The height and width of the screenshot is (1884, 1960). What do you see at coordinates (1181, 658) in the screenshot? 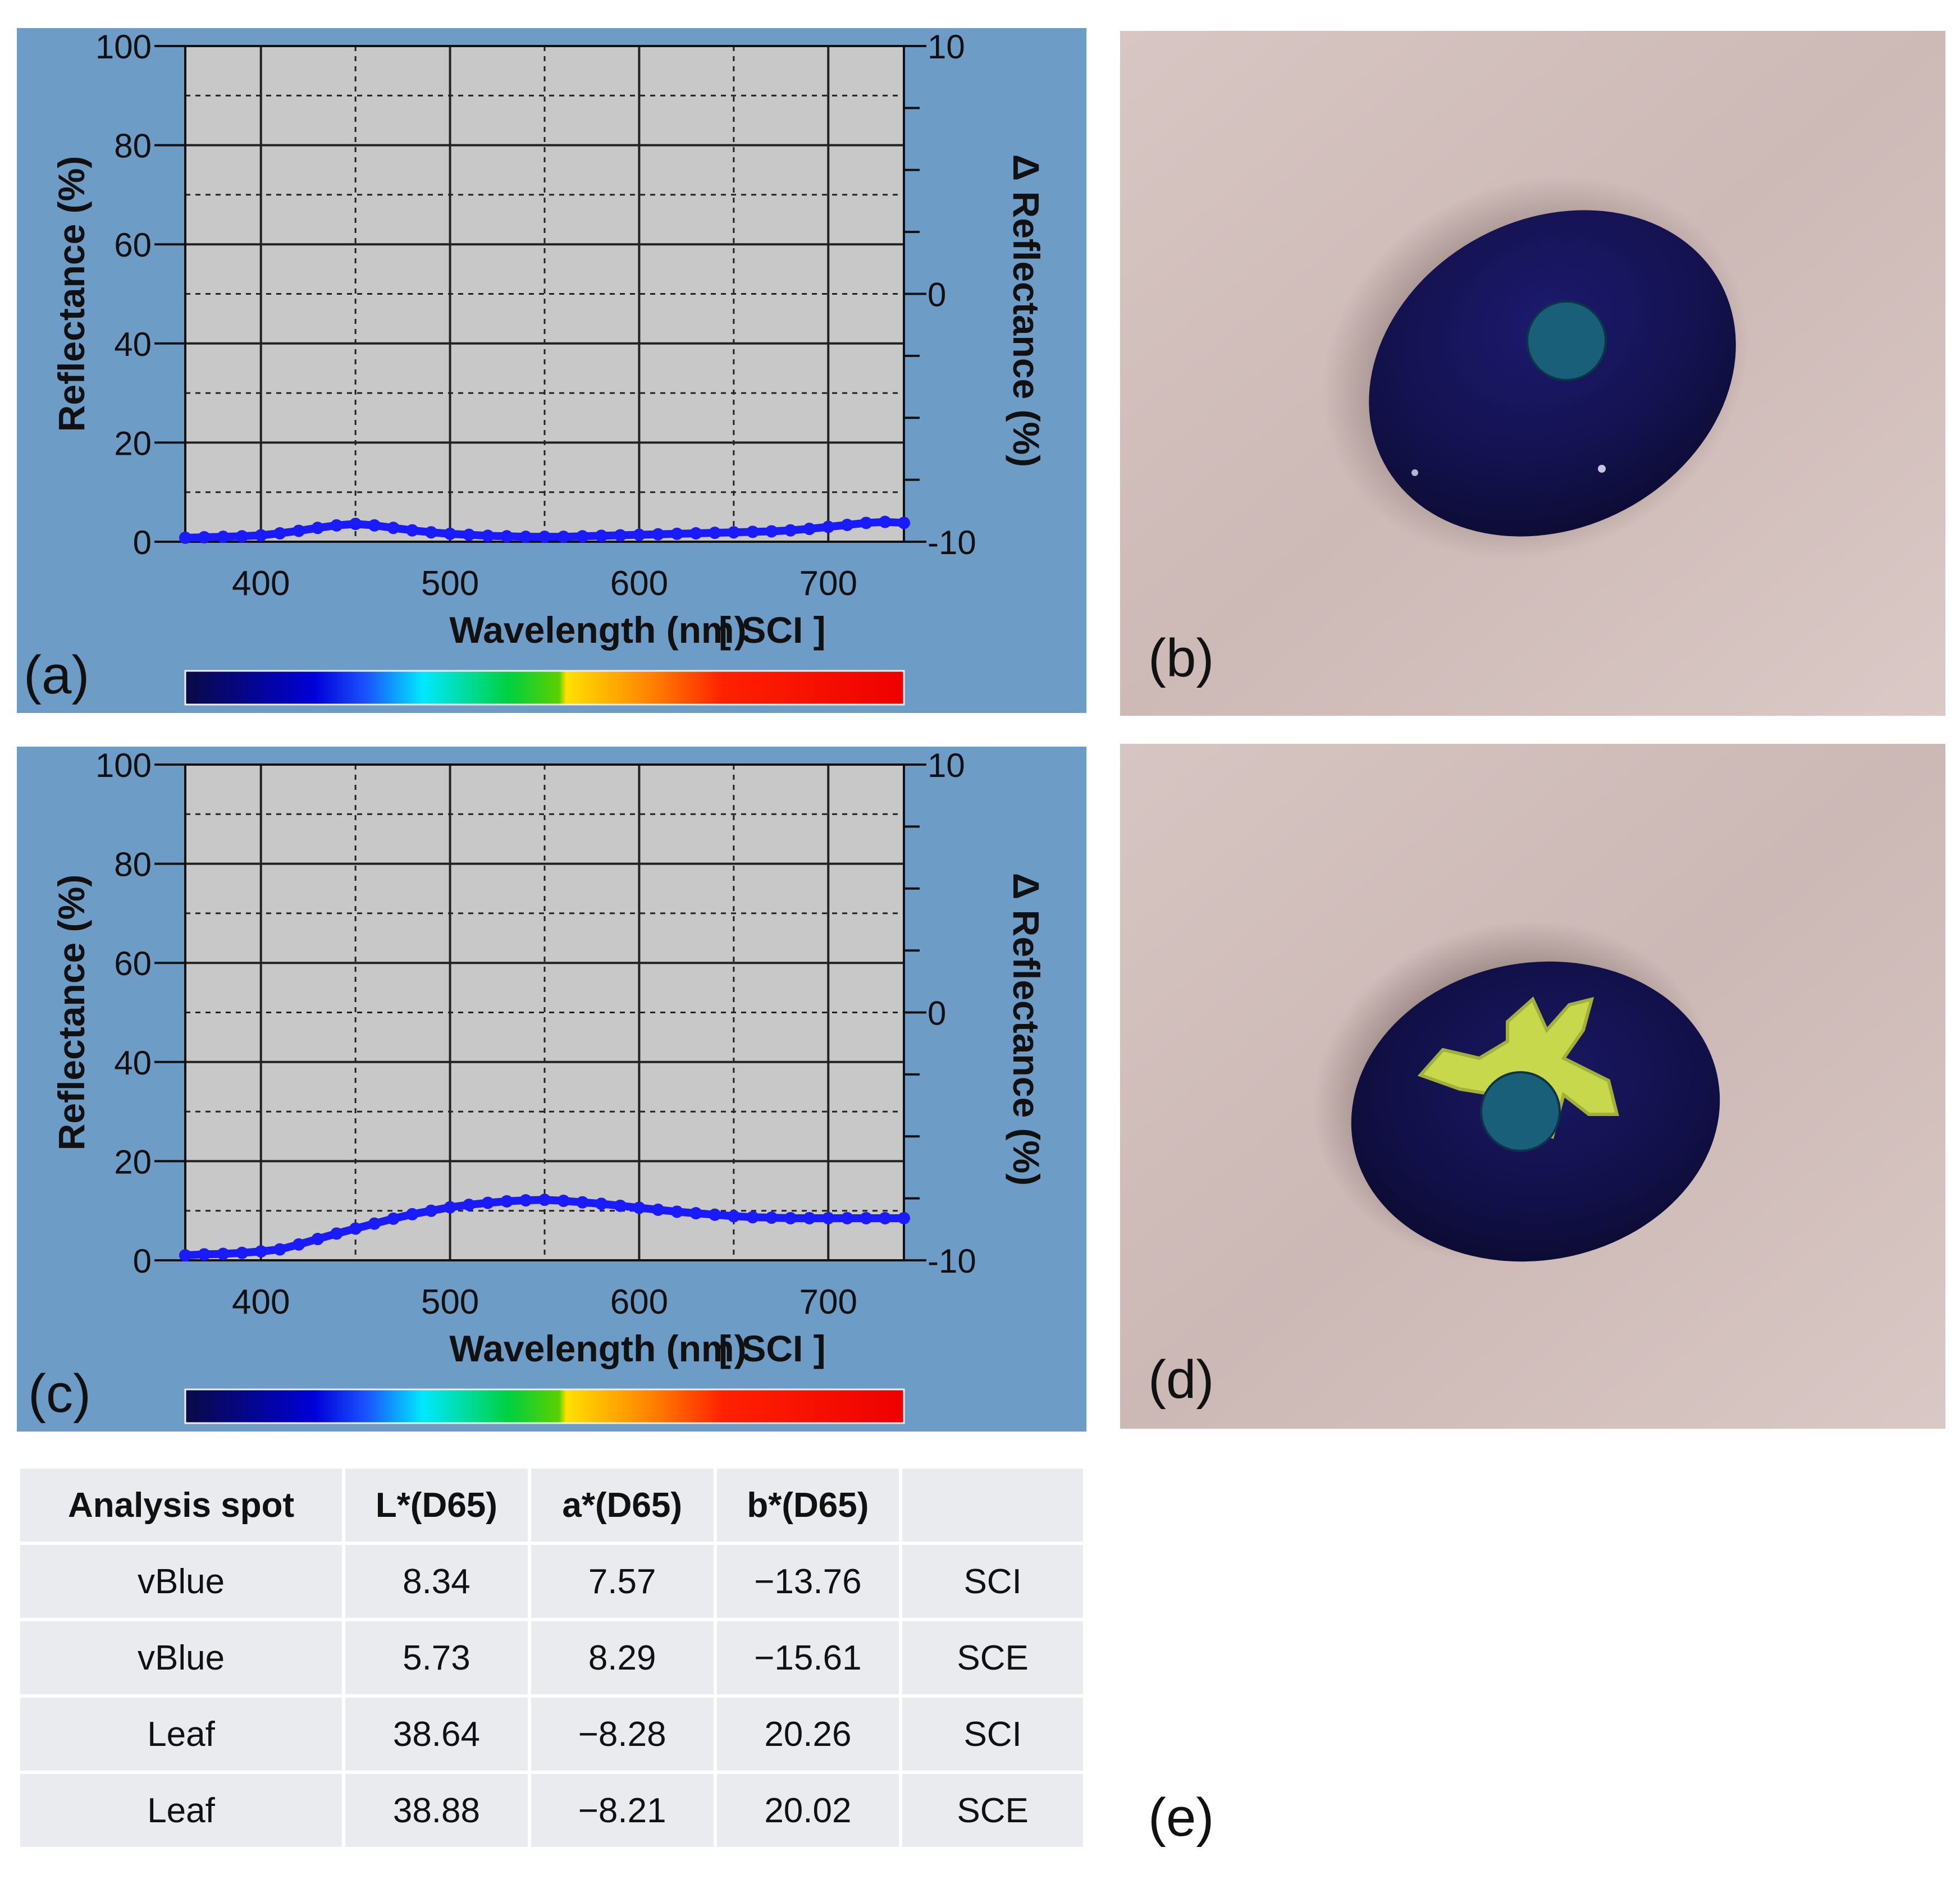
I see `panel-label-b: (b)` at bounding box center [1181, 658].